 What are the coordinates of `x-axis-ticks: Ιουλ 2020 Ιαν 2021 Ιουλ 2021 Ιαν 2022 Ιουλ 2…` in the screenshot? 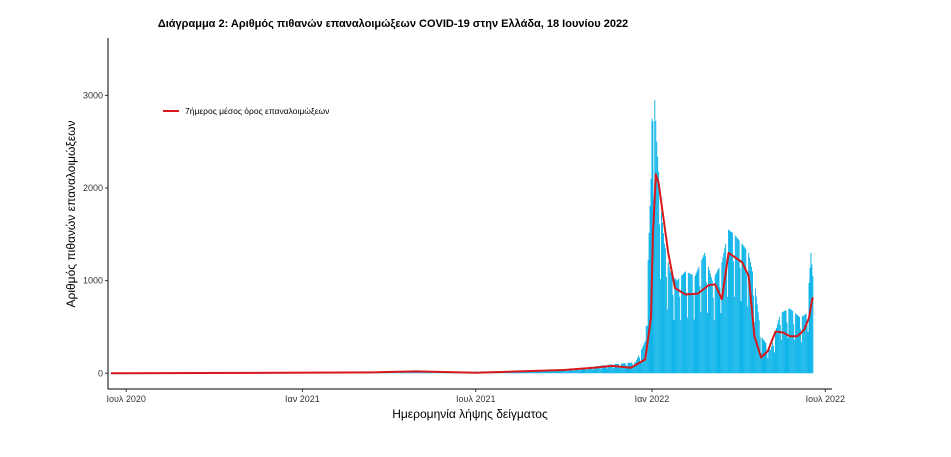 It's located at (475, 396).